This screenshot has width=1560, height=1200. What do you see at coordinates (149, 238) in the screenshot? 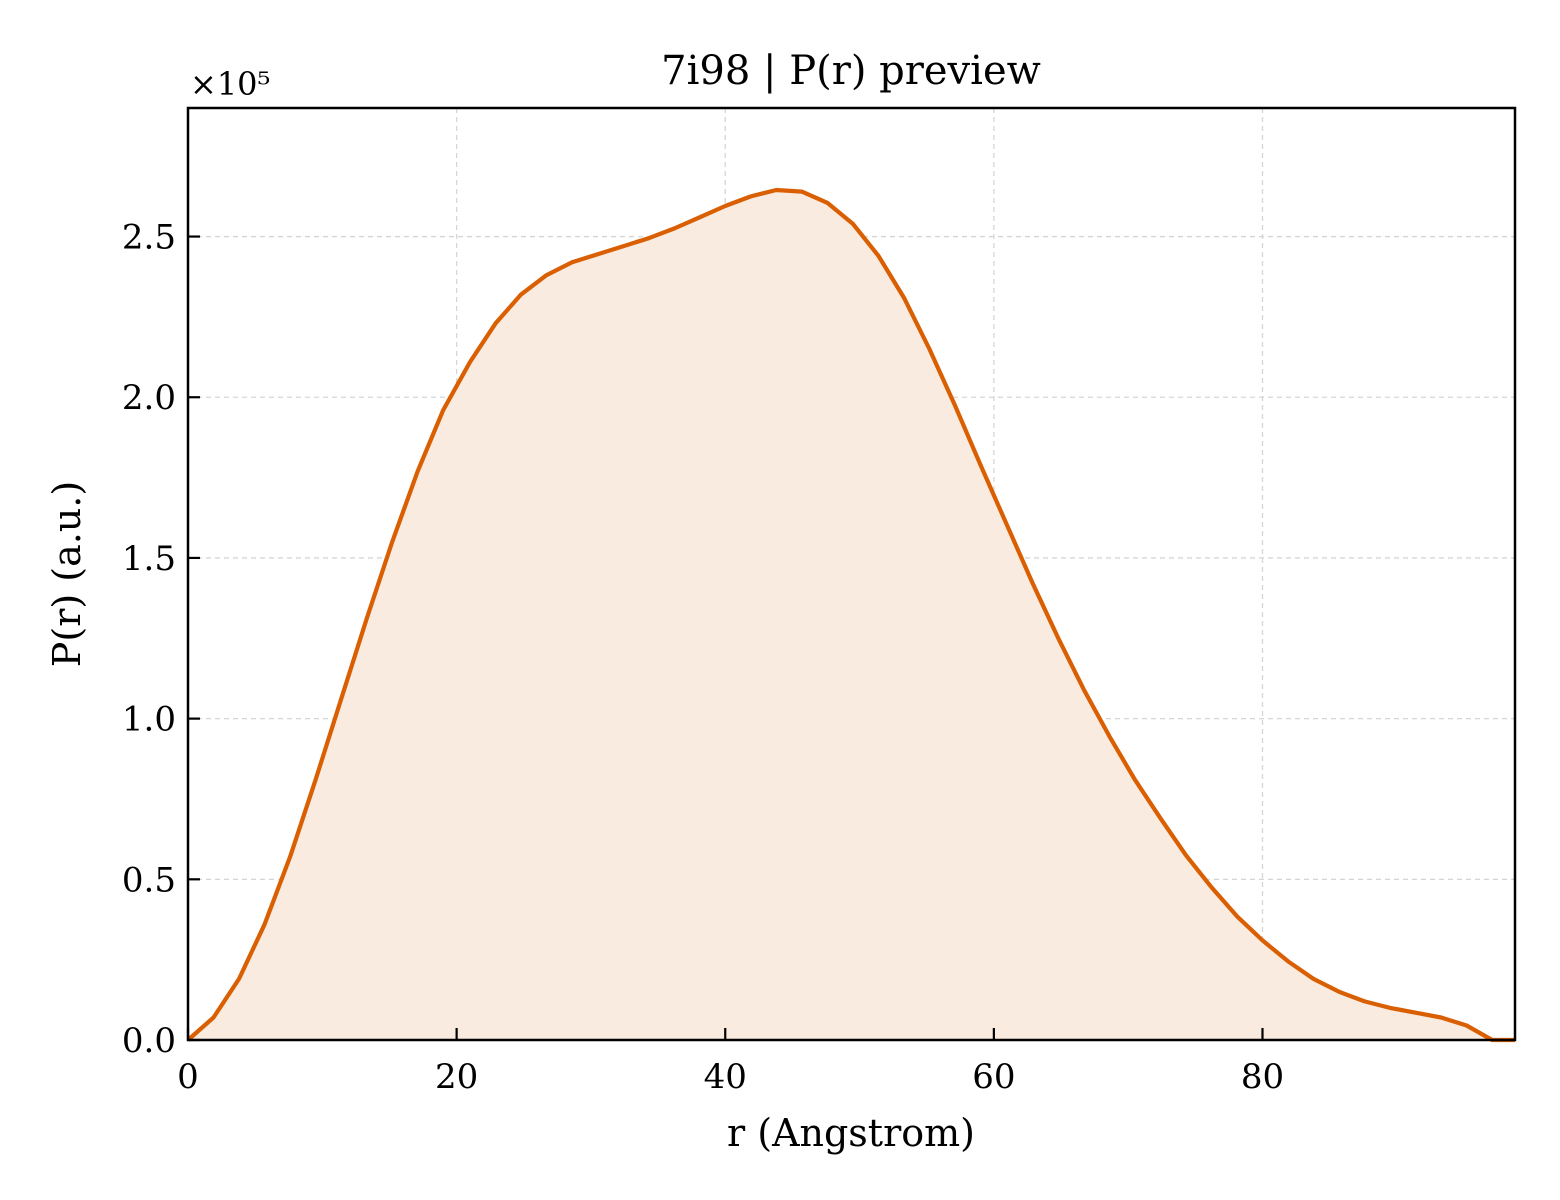
I see `y-tick-label: 2.5` at bounding box center [149, 238].